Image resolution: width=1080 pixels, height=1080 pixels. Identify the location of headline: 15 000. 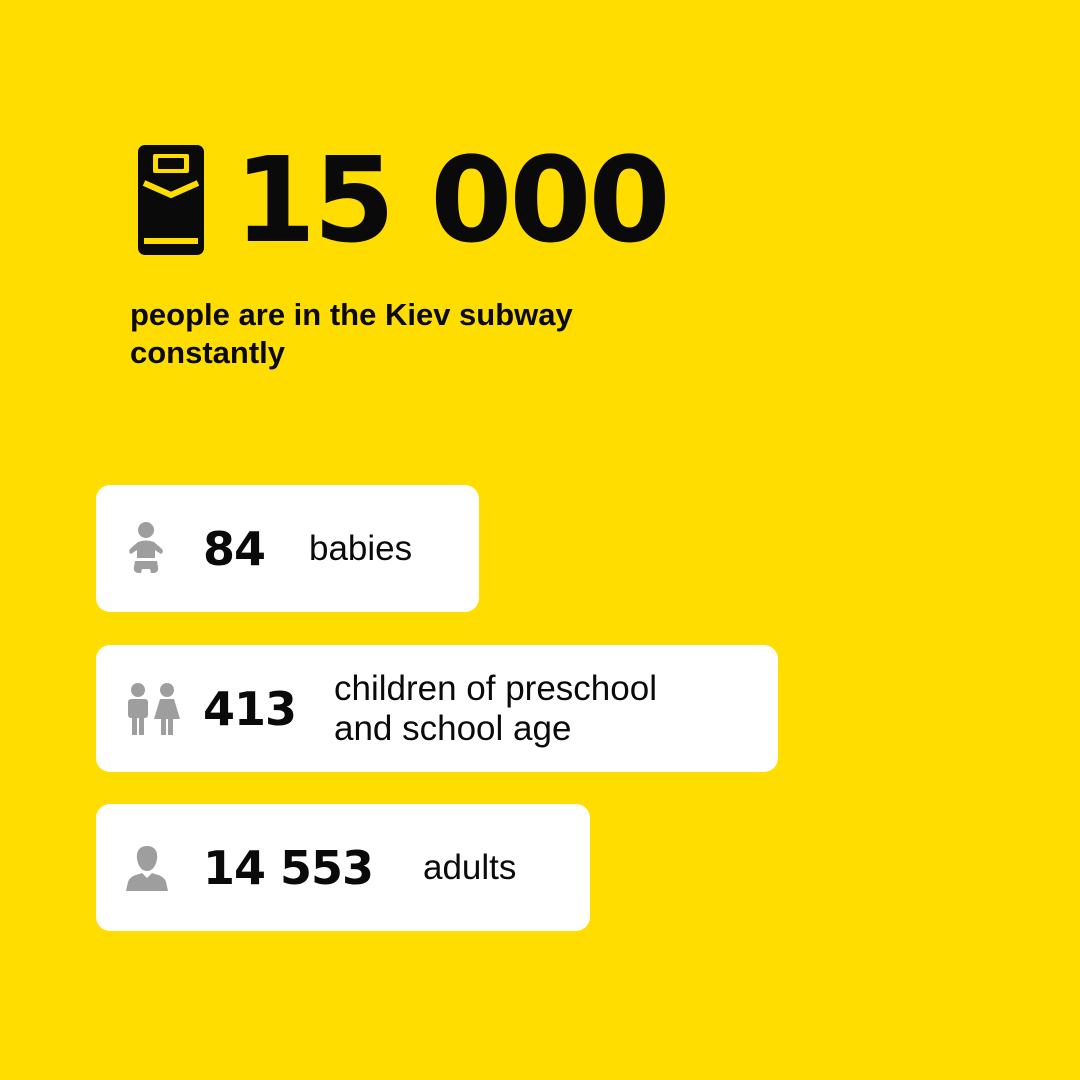
(404, 200).